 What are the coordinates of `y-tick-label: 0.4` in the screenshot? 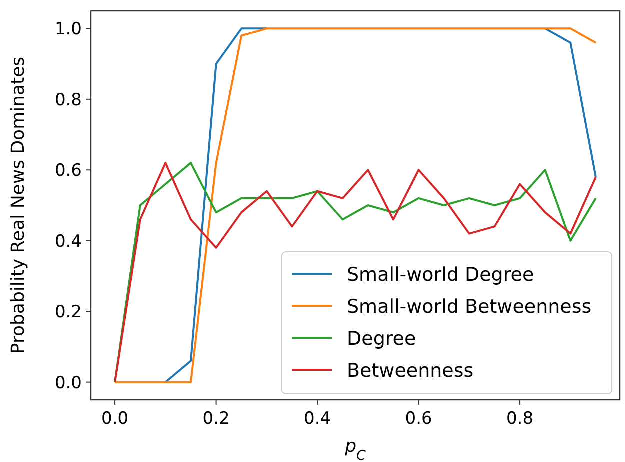 It's located at (68, 242).